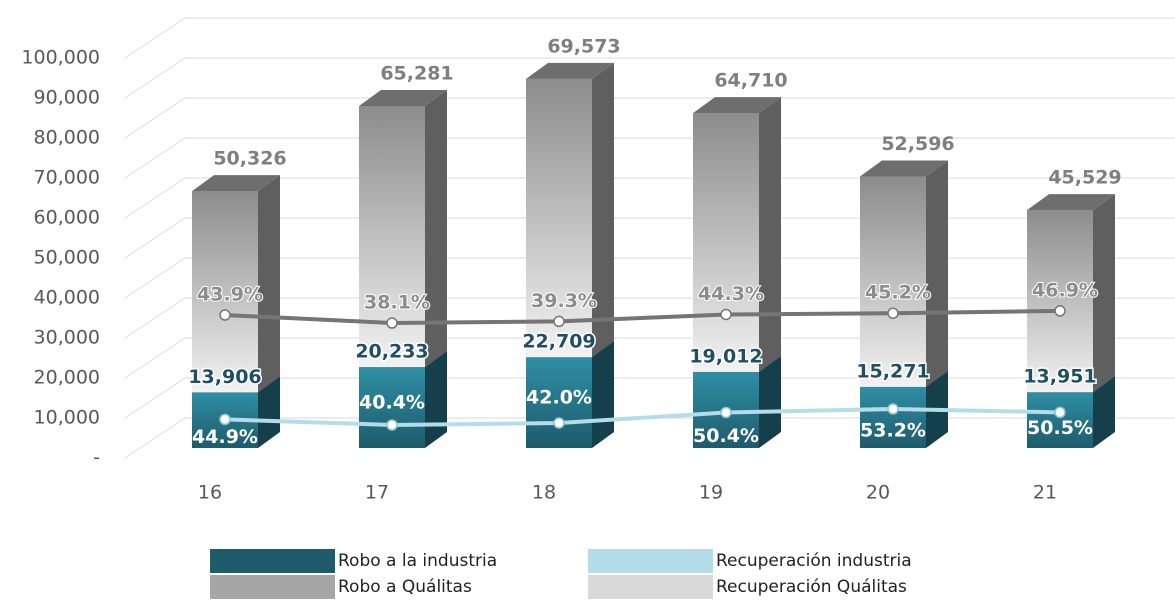 This screenshot has width=1175, height=606. I want to click on legend-label: Robo a Quálitas, so click(405, 587).